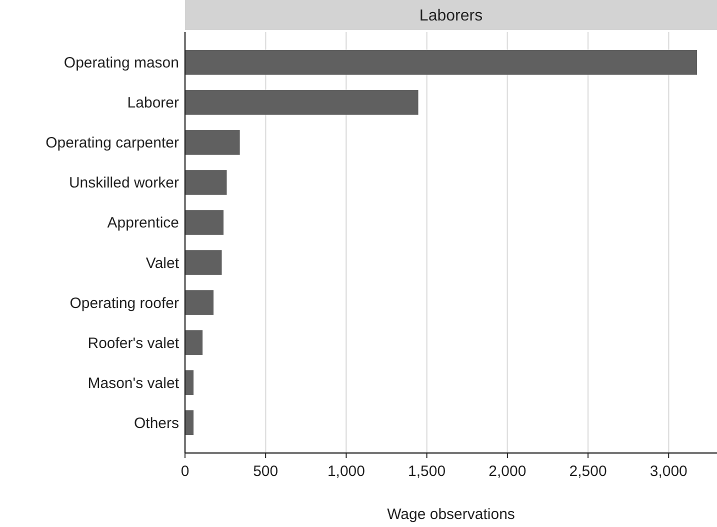 The image size is (717, 527). I want to click on y-tick-label: Roofer's valet, so click(134, 343).